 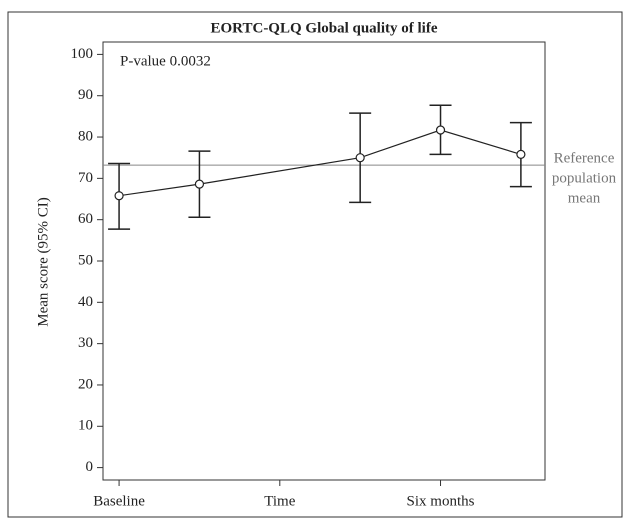 I want to click on y-tick-label: 70, so click(x=85, y=178).